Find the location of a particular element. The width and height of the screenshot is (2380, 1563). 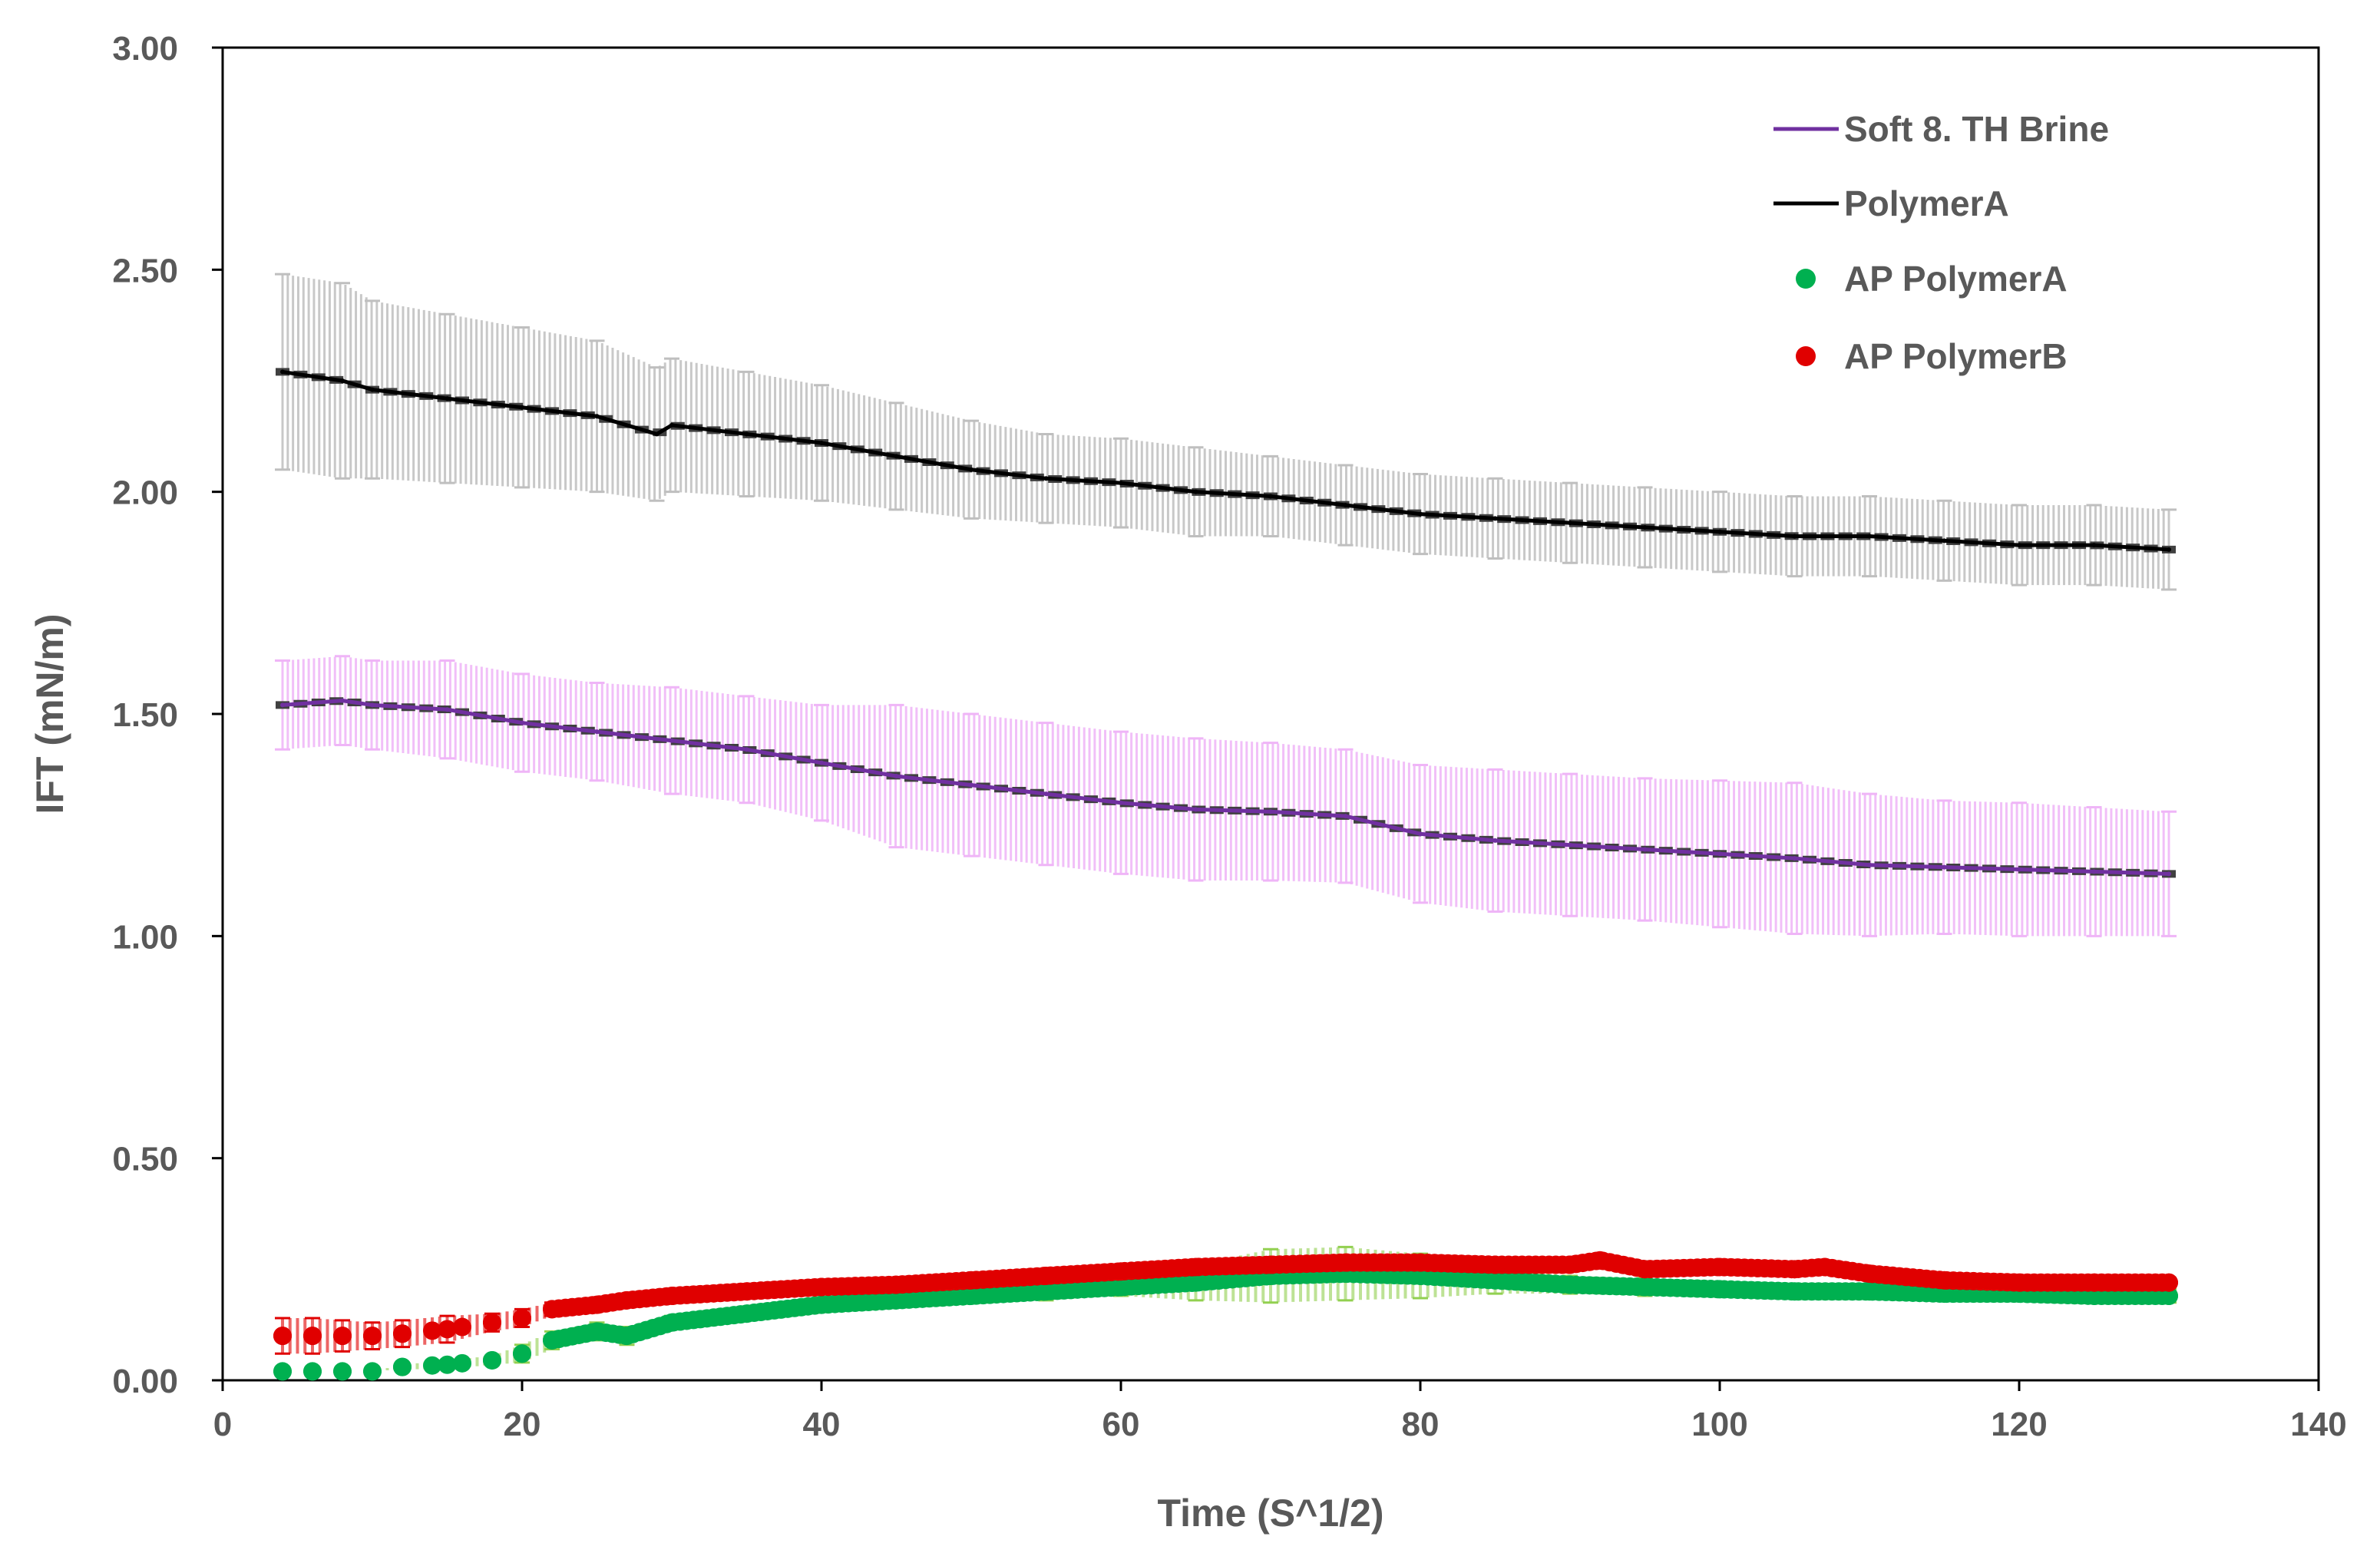

x-tick-label: 40 is located at coordinates (822, 1424).